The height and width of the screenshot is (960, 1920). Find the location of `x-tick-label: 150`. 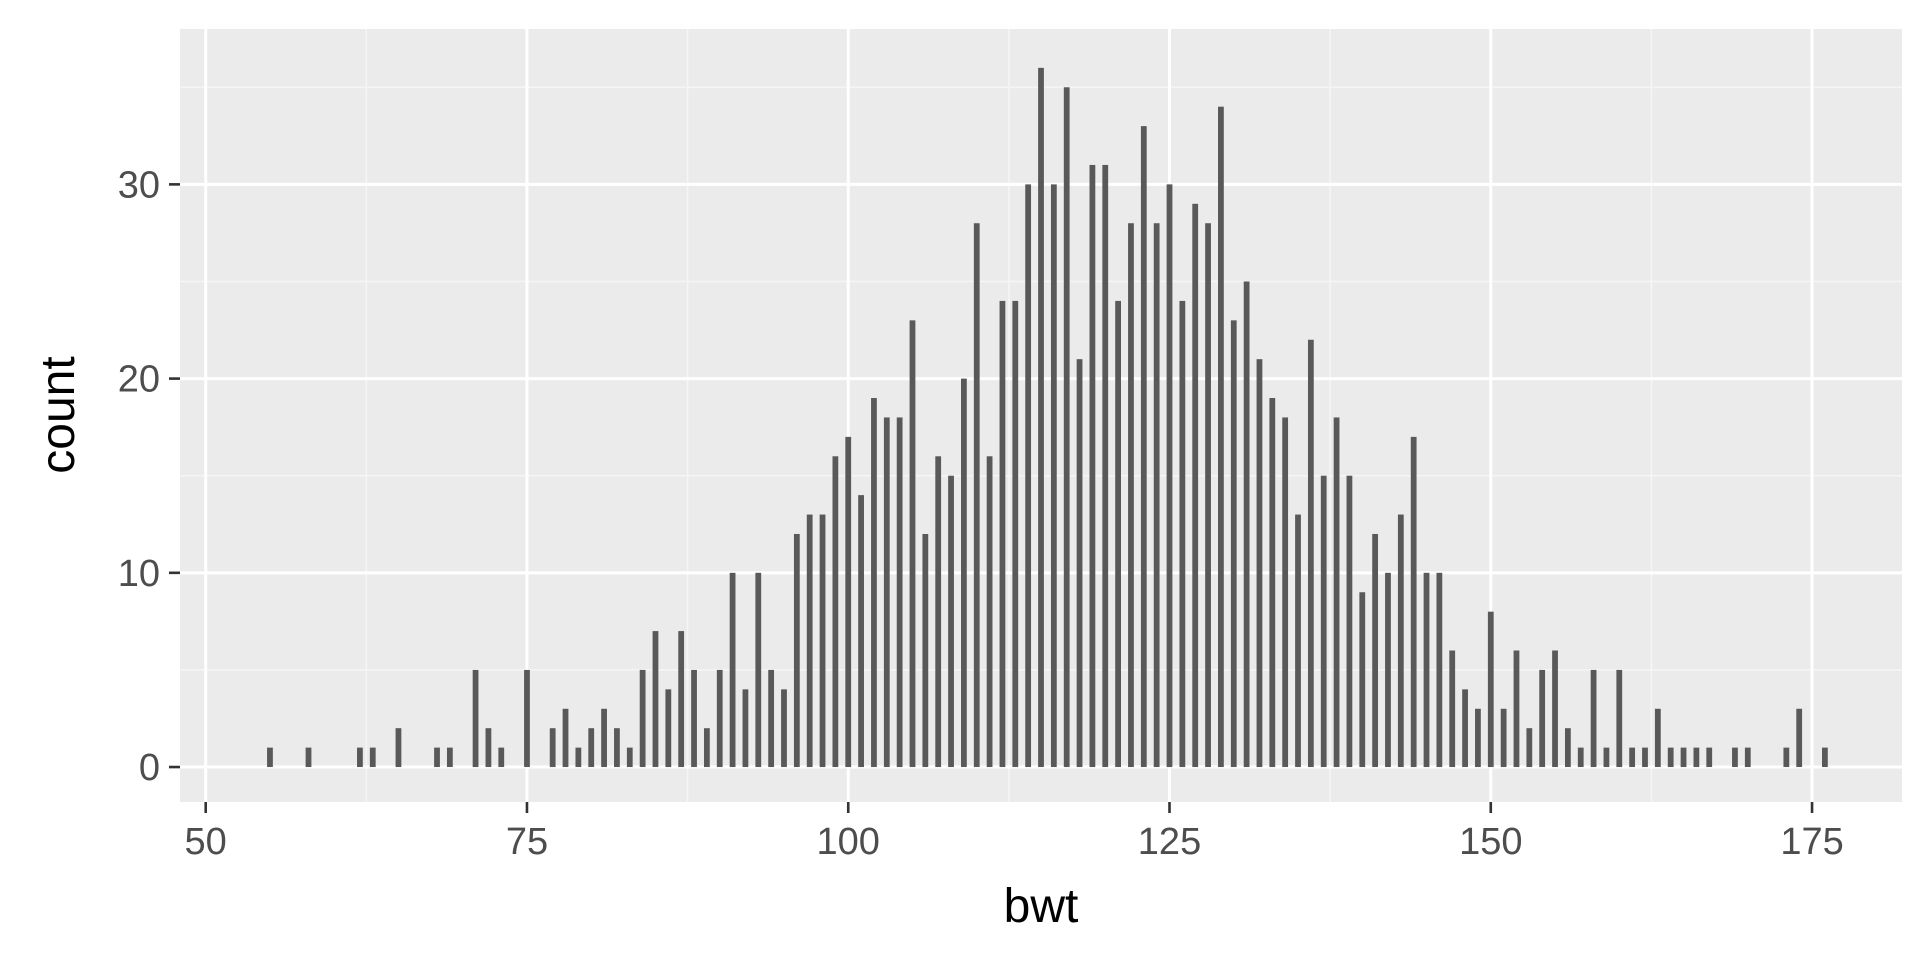

x-tick-label: 150 is located at coordinates (1490, 842).